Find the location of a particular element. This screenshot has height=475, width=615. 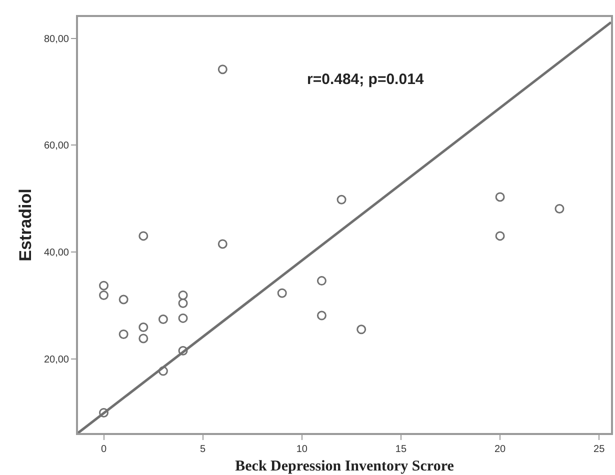

x-tick-label: 20 is located at coordinates (500, 449).